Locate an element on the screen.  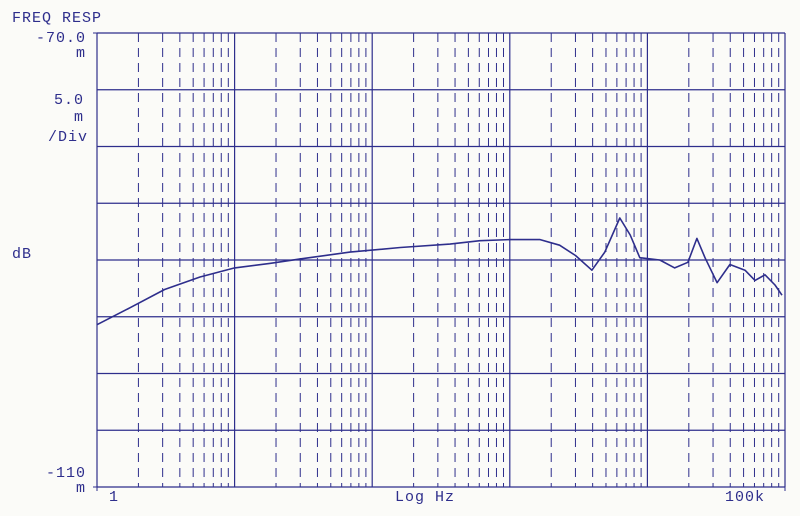
chart-title: FREQ RESP is located at coordinates (57, 18).